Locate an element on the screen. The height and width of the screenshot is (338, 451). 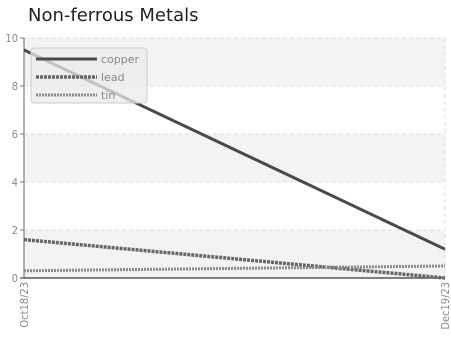
x-axis-ticks: Oct18/23 Dec19/23 is located at coordinates (234, 306).